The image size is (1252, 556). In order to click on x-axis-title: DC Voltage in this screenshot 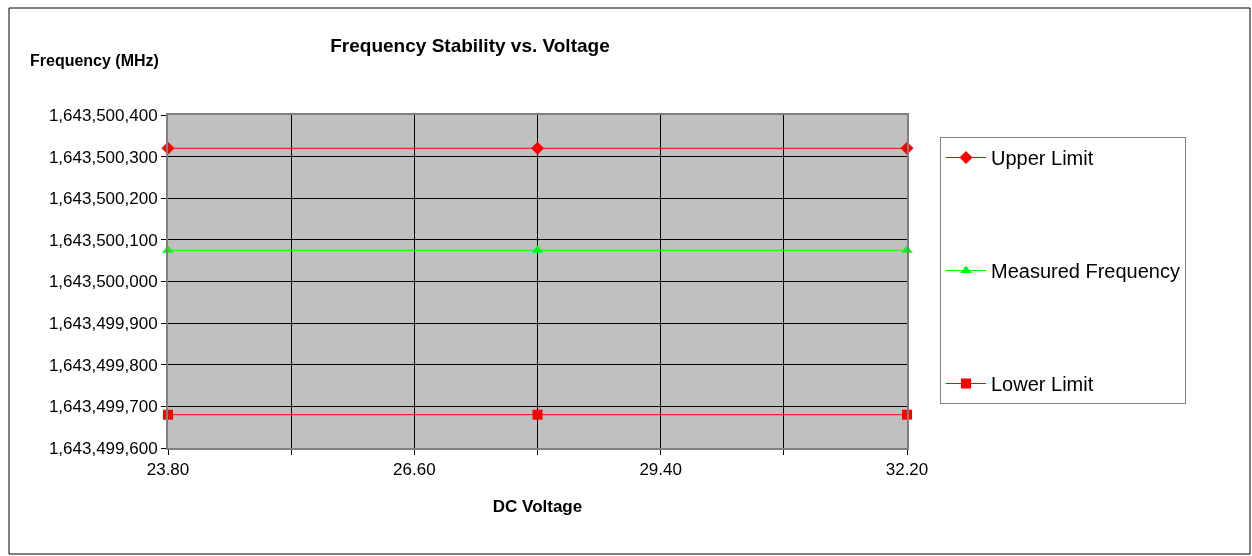, I will do `click(537, 507)`.